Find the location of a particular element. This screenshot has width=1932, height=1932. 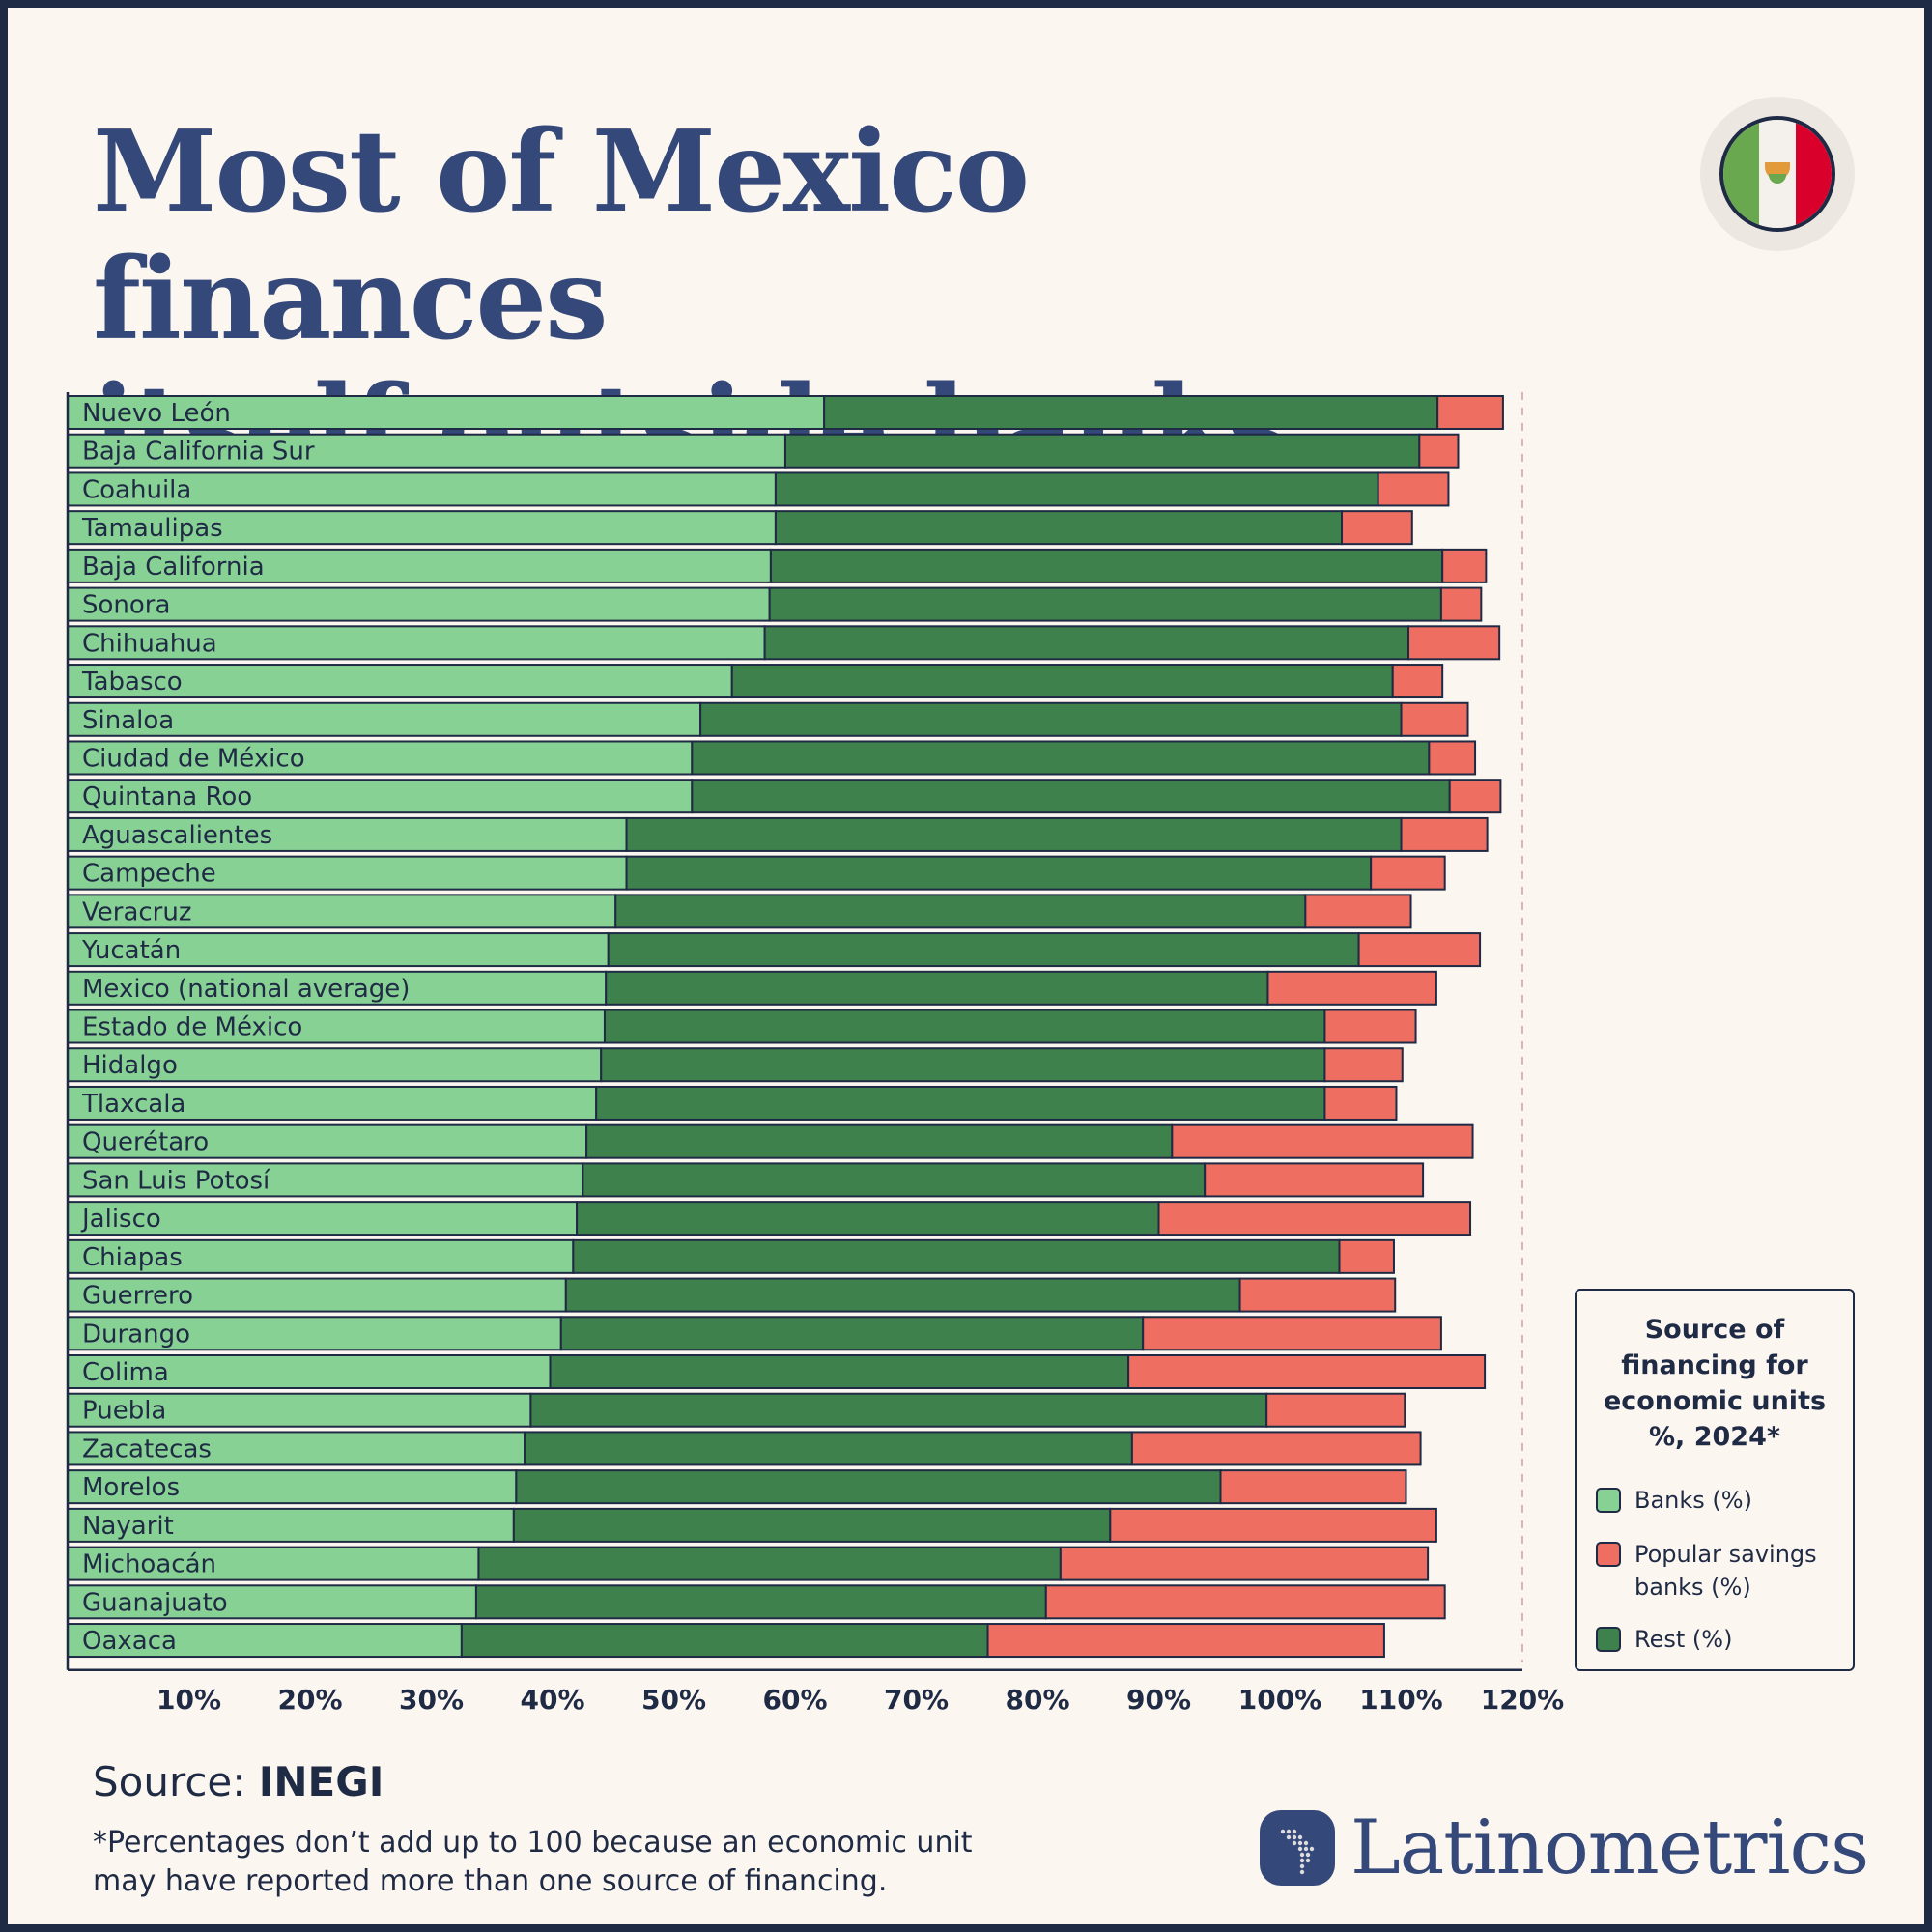

category-label: Morelos is located at coordinates (131, 1487).